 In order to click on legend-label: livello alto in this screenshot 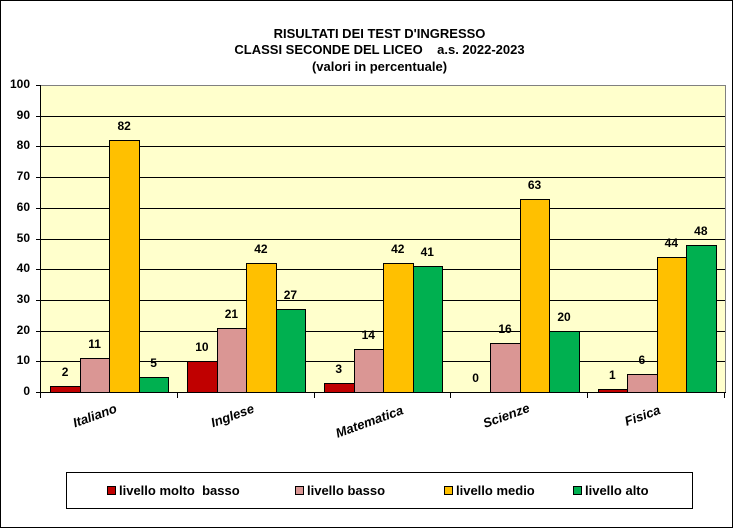, I will do `click(617, 490)`.